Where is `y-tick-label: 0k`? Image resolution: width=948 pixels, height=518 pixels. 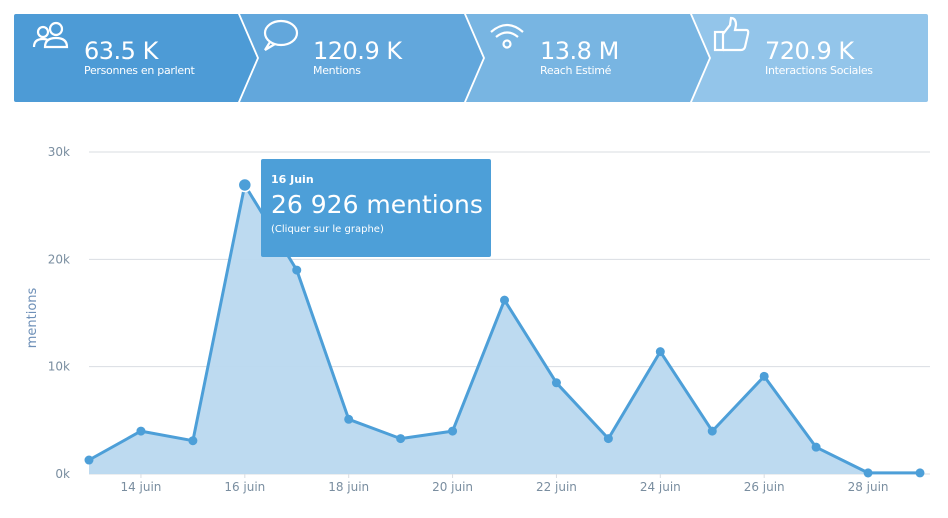
y-tick-label: 0k is located at coordinates (62, 474).